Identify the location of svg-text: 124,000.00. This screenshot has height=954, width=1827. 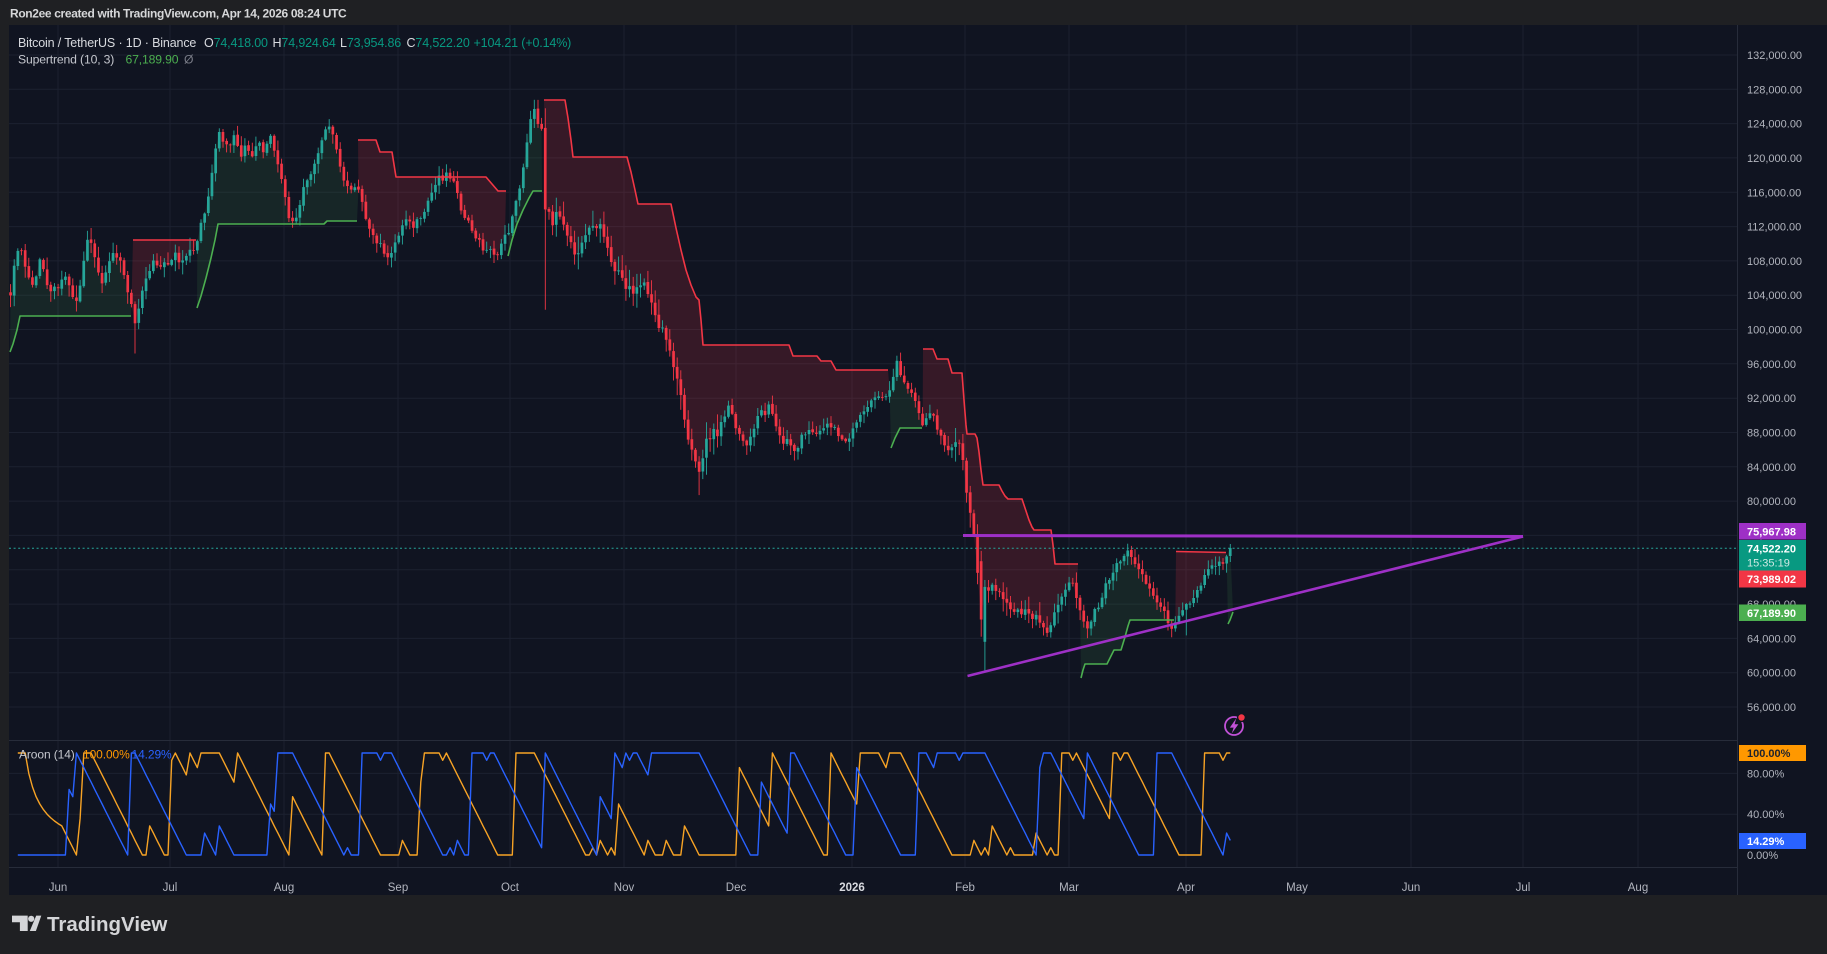
(1774, 125).